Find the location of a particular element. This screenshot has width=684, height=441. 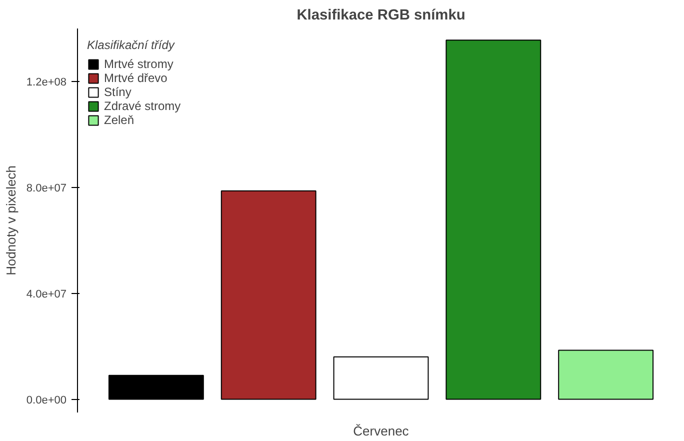

x-axis-title: Červenec is located at coordinates (381, 431).